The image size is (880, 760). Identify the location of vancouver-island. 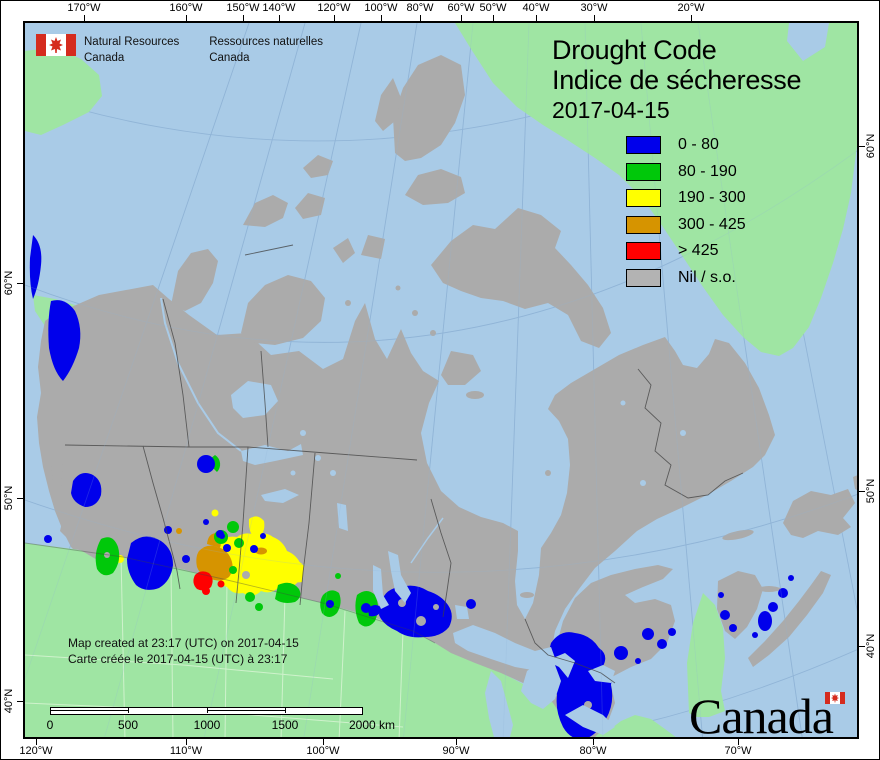
(81, 539).